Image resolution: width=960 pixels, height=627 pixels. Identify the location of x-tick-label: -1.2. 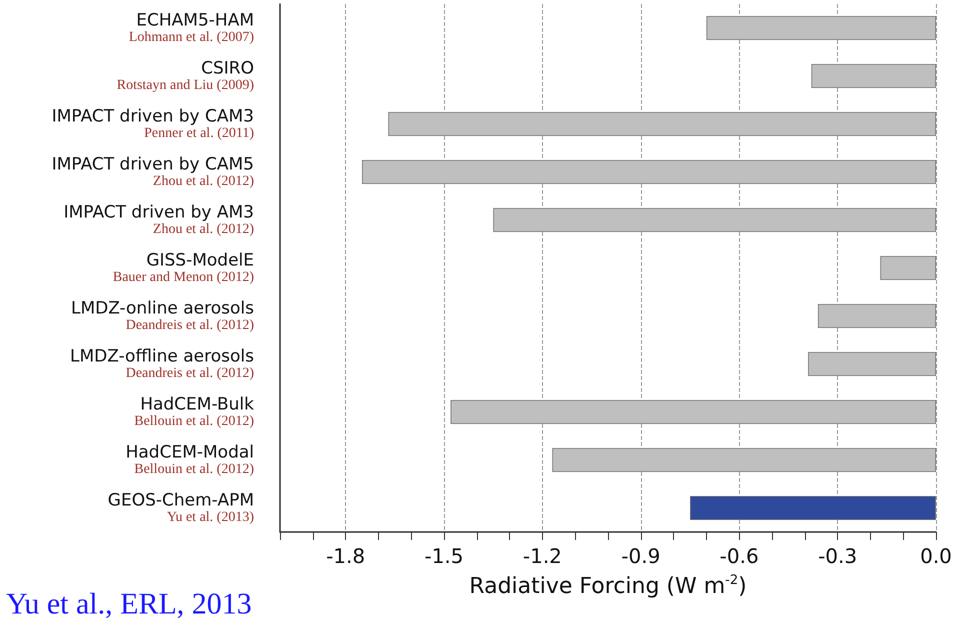
(542, 556).